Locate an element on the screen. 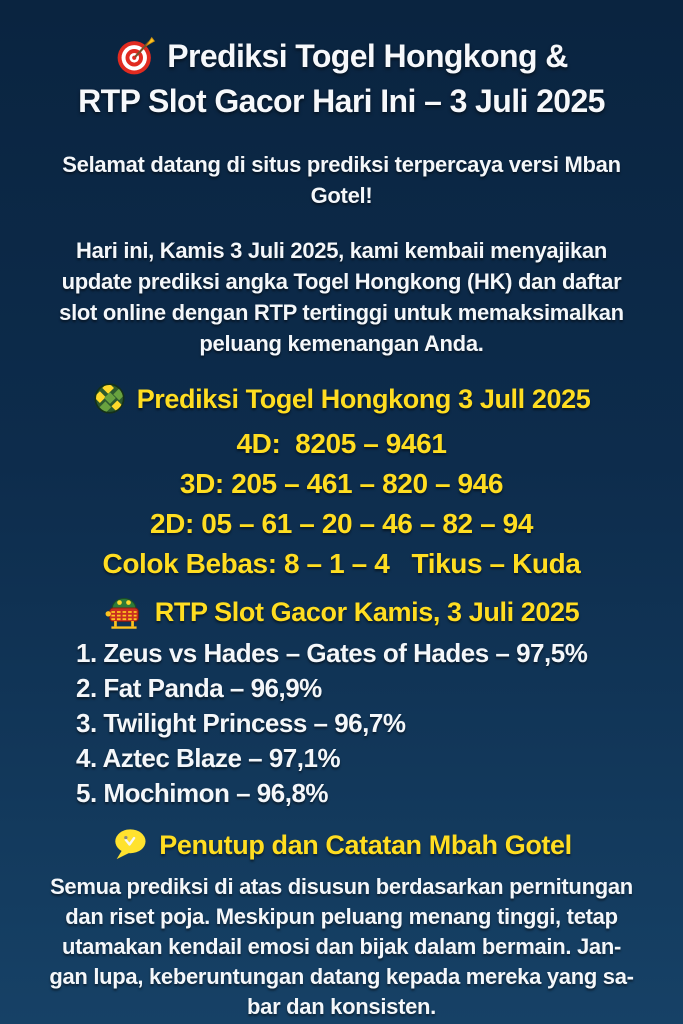 This screenshot has width=683, height=1024. rtp-list-item: 4. Aztec Blaze – 97,1% is located at coordinates (208, 758).